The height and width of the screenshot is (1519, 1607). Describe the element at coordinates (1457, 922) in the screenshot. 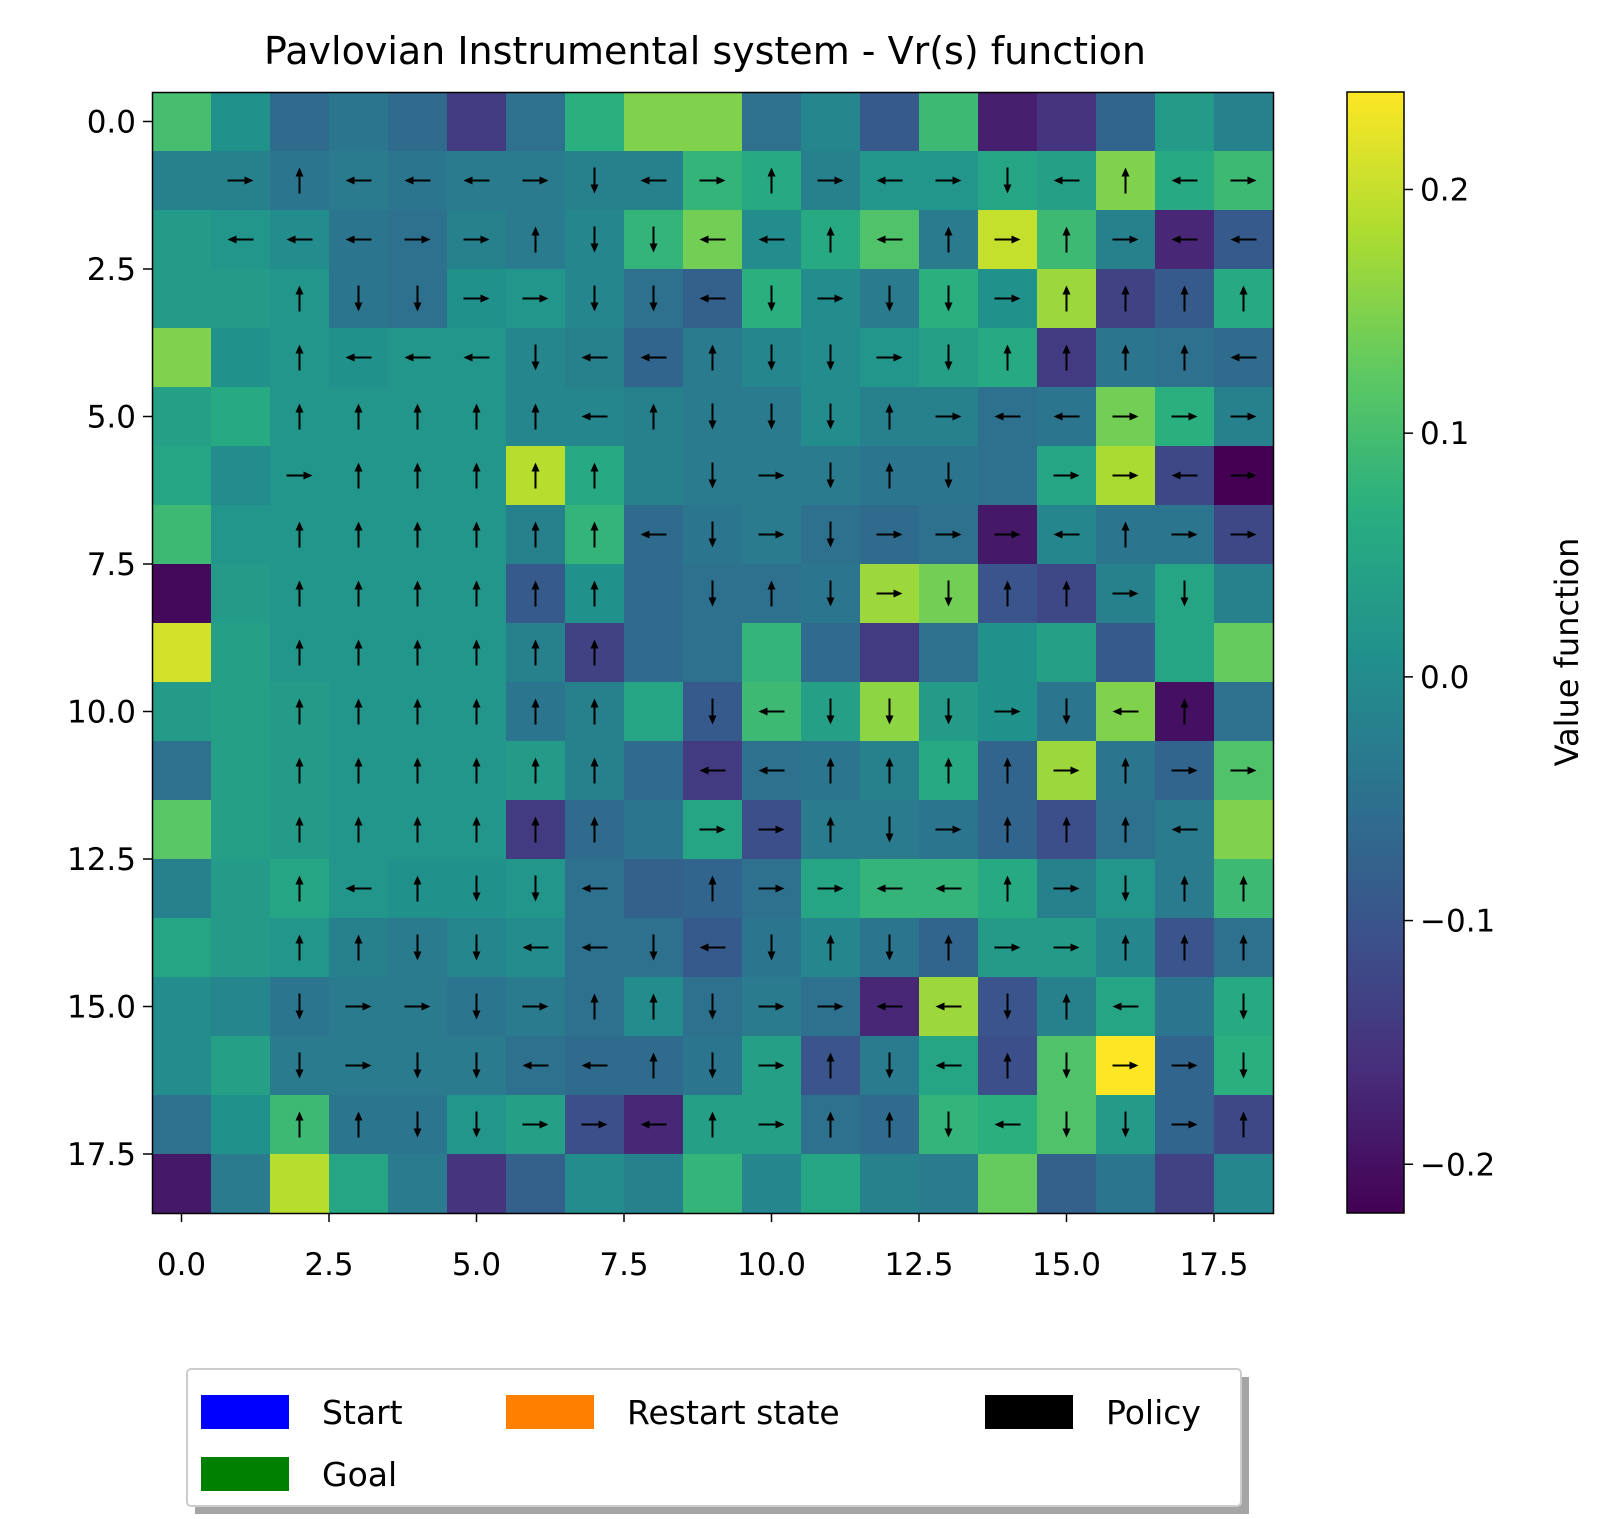

I see `colorbar-tick-label: −0.1` at that location.